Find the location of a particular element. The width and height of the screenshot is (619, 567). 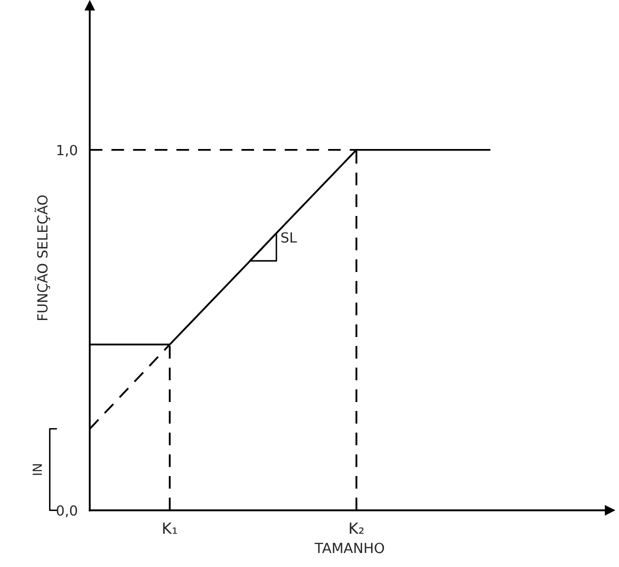

y-tick-label: 1,0 is located at coordinates (67, 150).